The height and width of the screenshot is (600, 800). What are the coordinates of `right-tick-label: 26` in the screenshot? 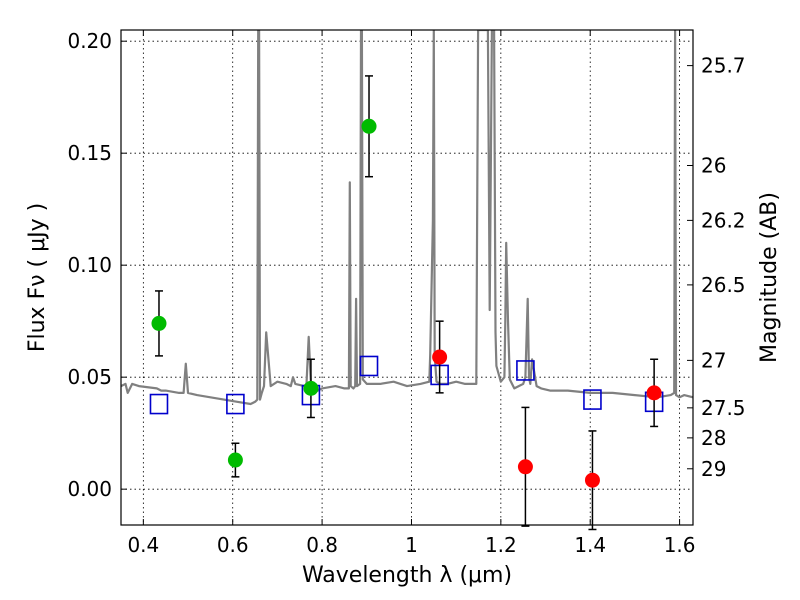 It's located at (713, 166).